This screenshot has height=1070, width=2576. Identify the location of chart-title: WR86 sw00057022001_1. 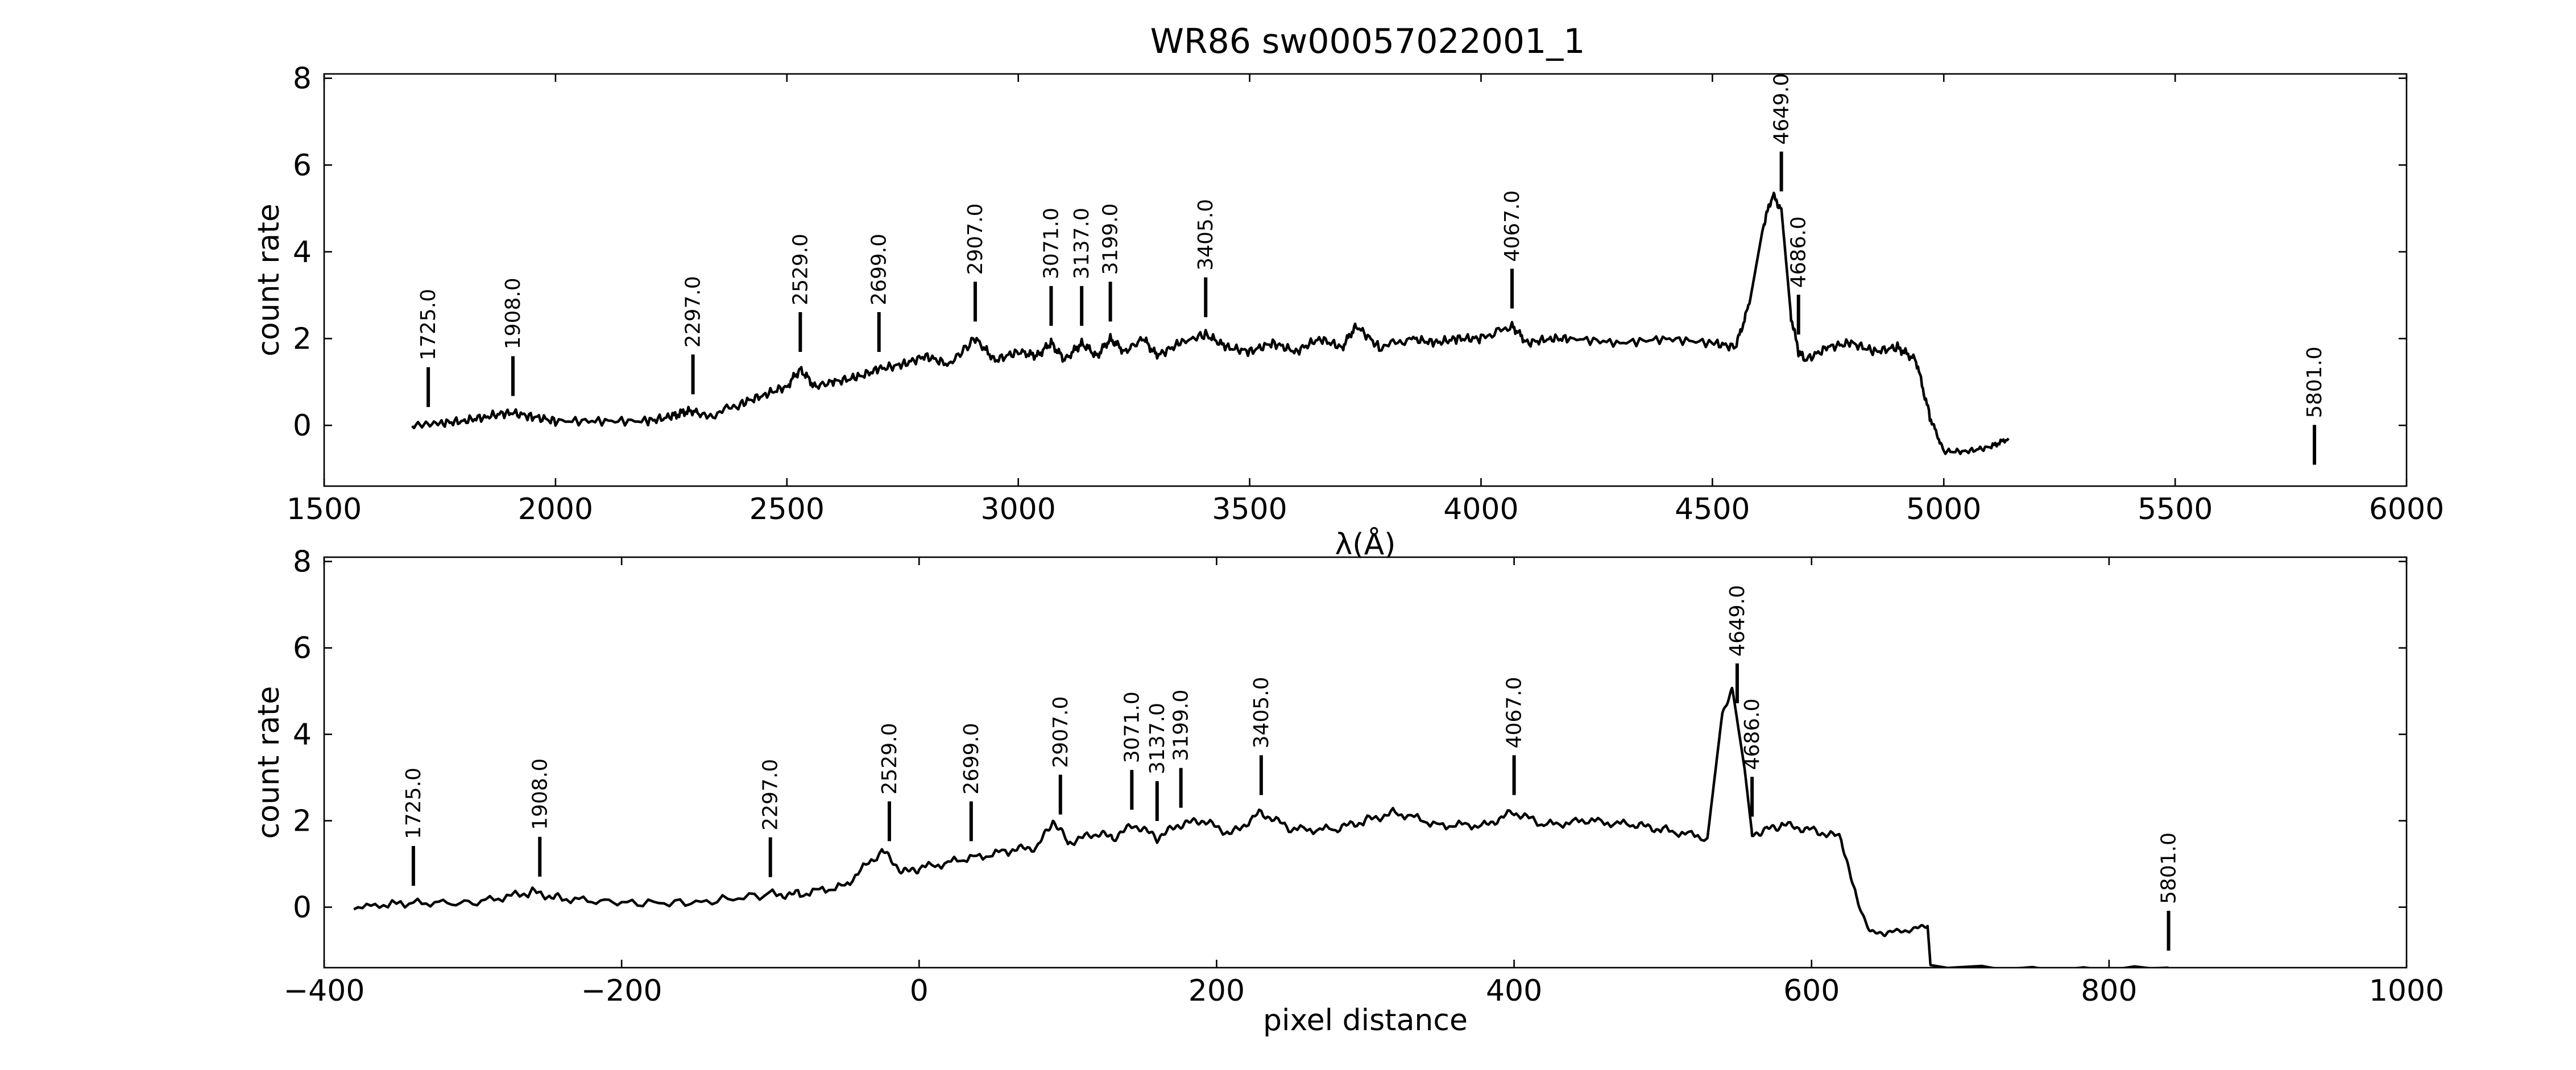
(1367, 42).